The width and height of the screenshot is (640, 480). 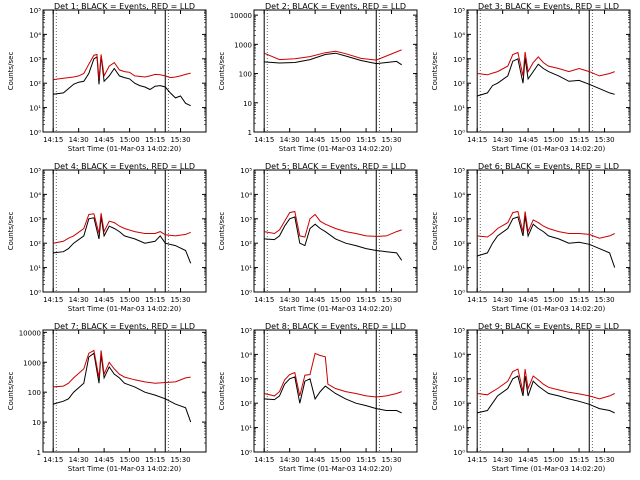 I want to click on panel-title: Det 1: BLACK = Events, RED = LLD, so click(x=124, y=6).